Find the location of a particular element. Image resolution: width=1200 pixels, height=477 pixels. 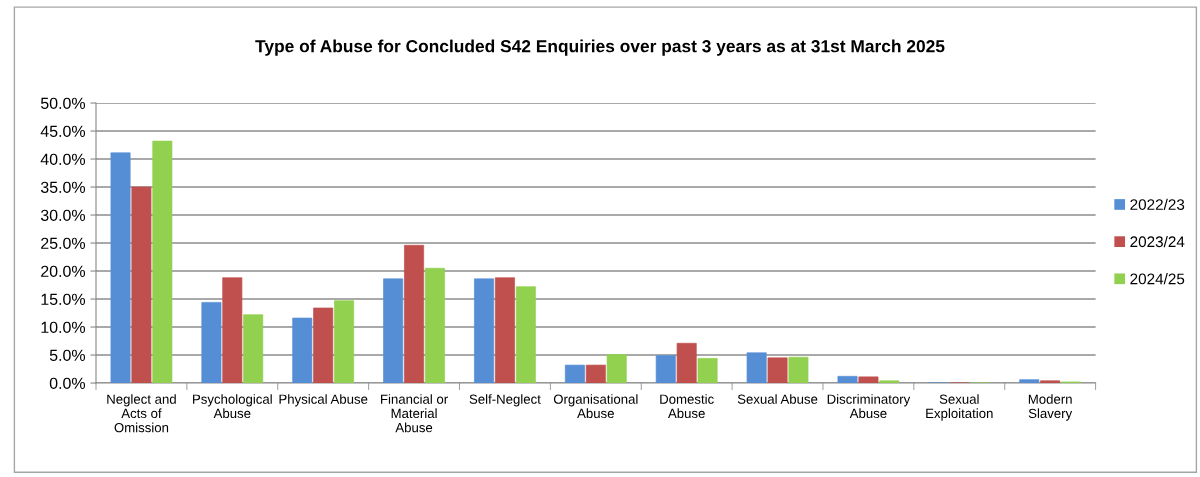

chart-title: Type of Abuse for Concluded S42 Enquiries over past 3 years as at 31st March 2025 is located at coordinates (600, 47).